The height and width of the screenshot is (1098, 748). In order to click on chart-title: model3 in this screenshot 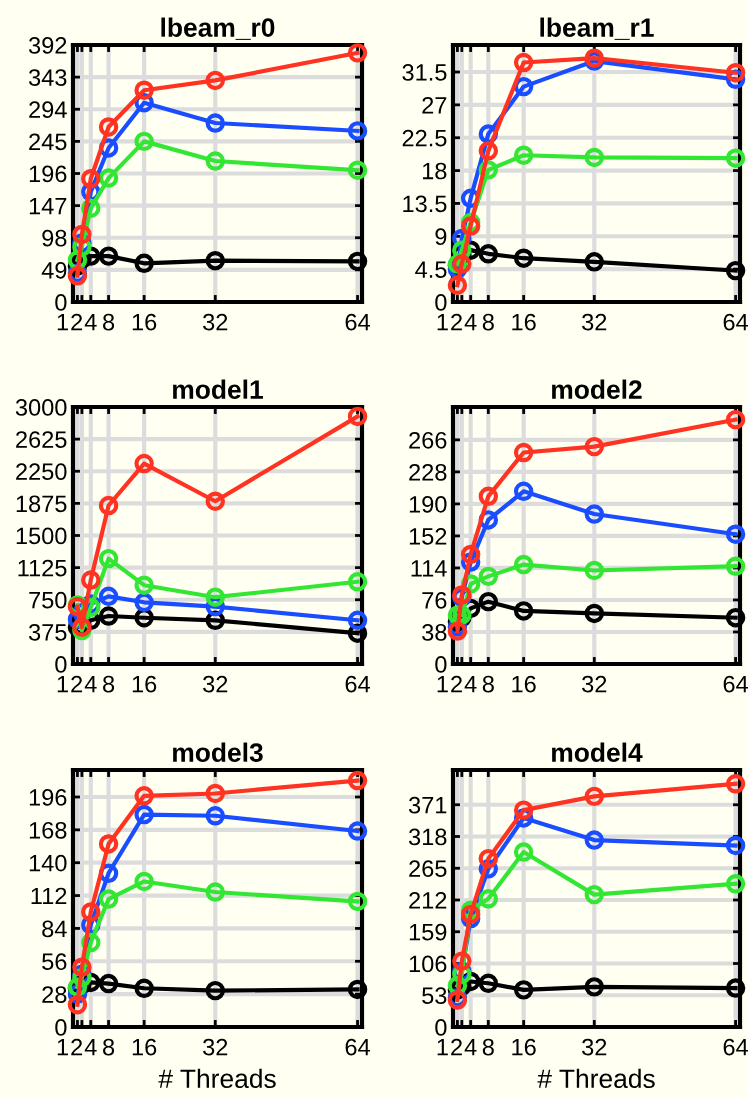, I will do `click(218, 752)`.